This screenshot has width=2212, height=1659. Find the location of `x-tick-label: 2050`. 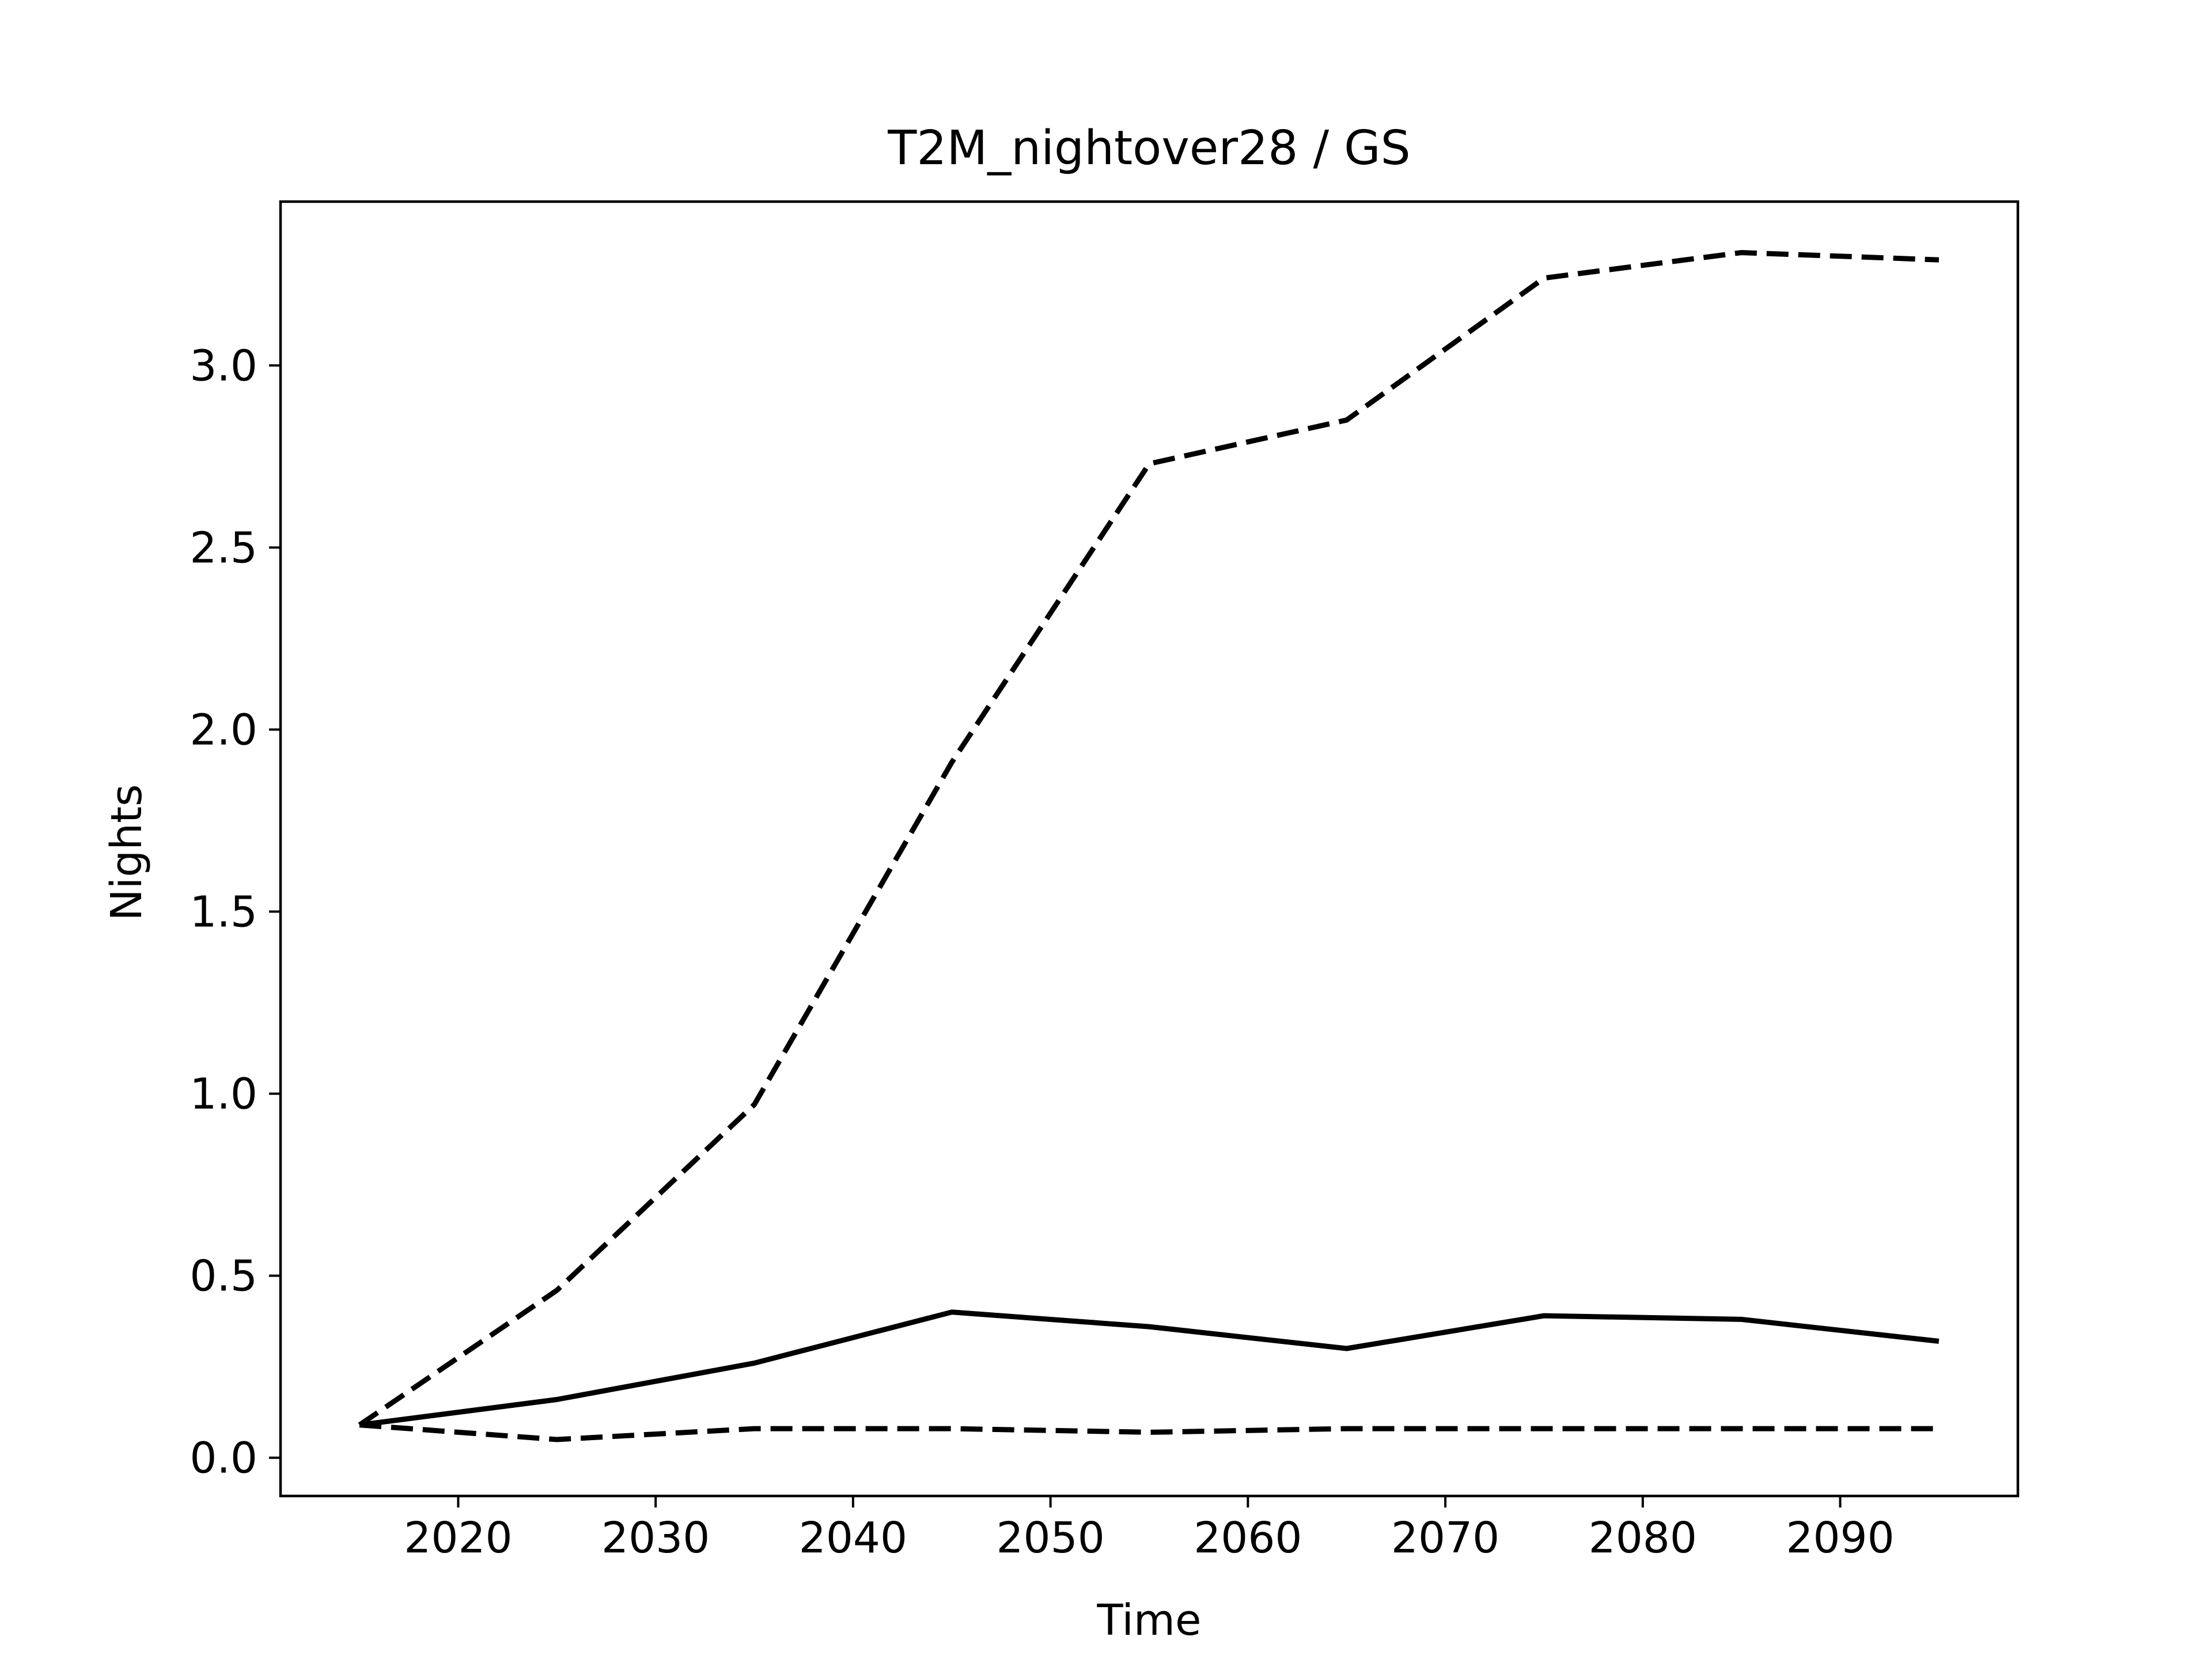

x-tick-label: 2050 is located at coordinates (1050, 1538).